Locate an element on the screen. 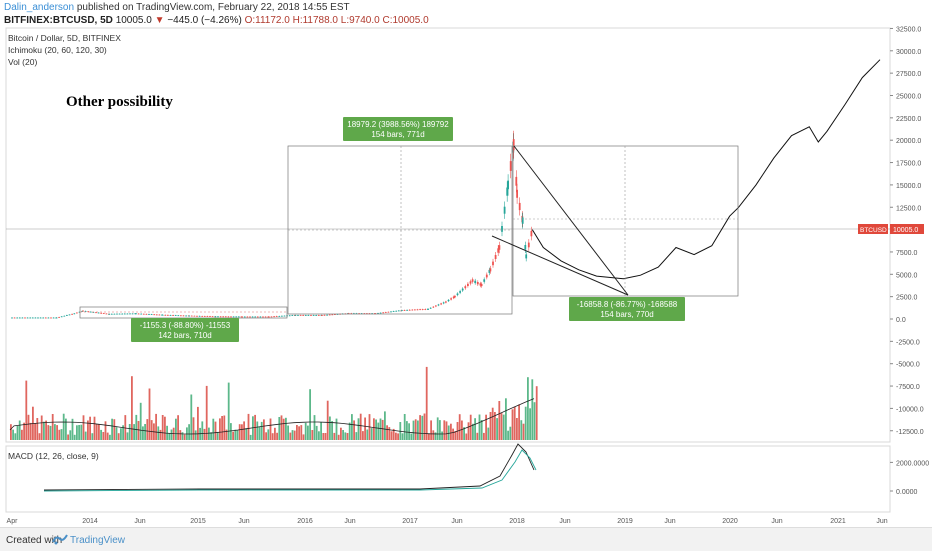  price-tick-label: -2500.0 is located at coordinates (908, 342).